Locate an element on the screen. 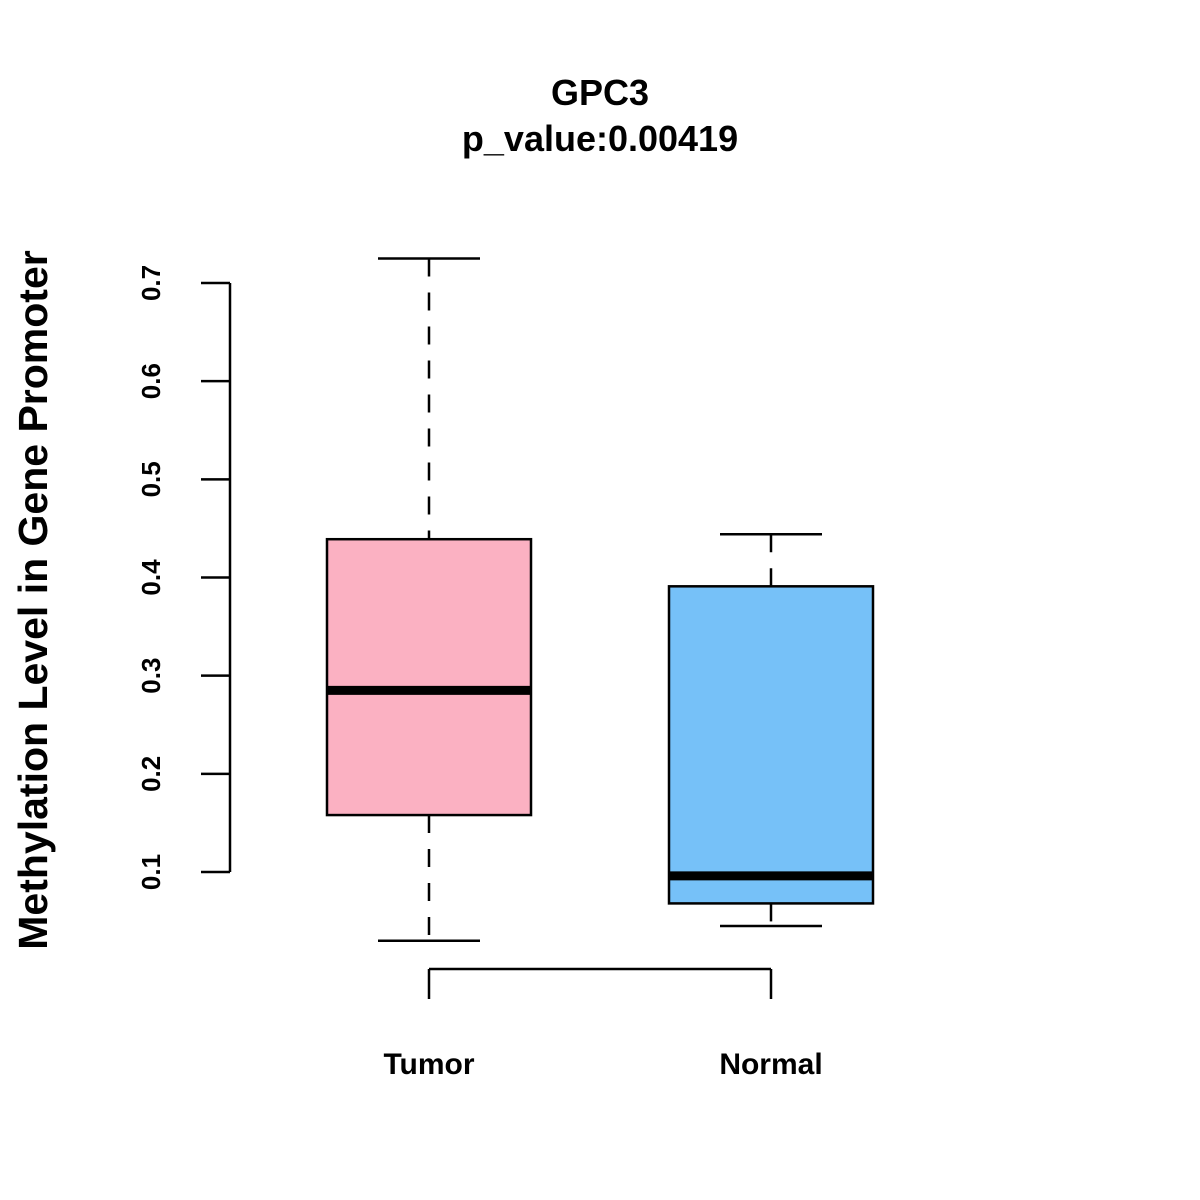  chart-subtitle: p_value:0.00419 is located at coordinates (600, 138).